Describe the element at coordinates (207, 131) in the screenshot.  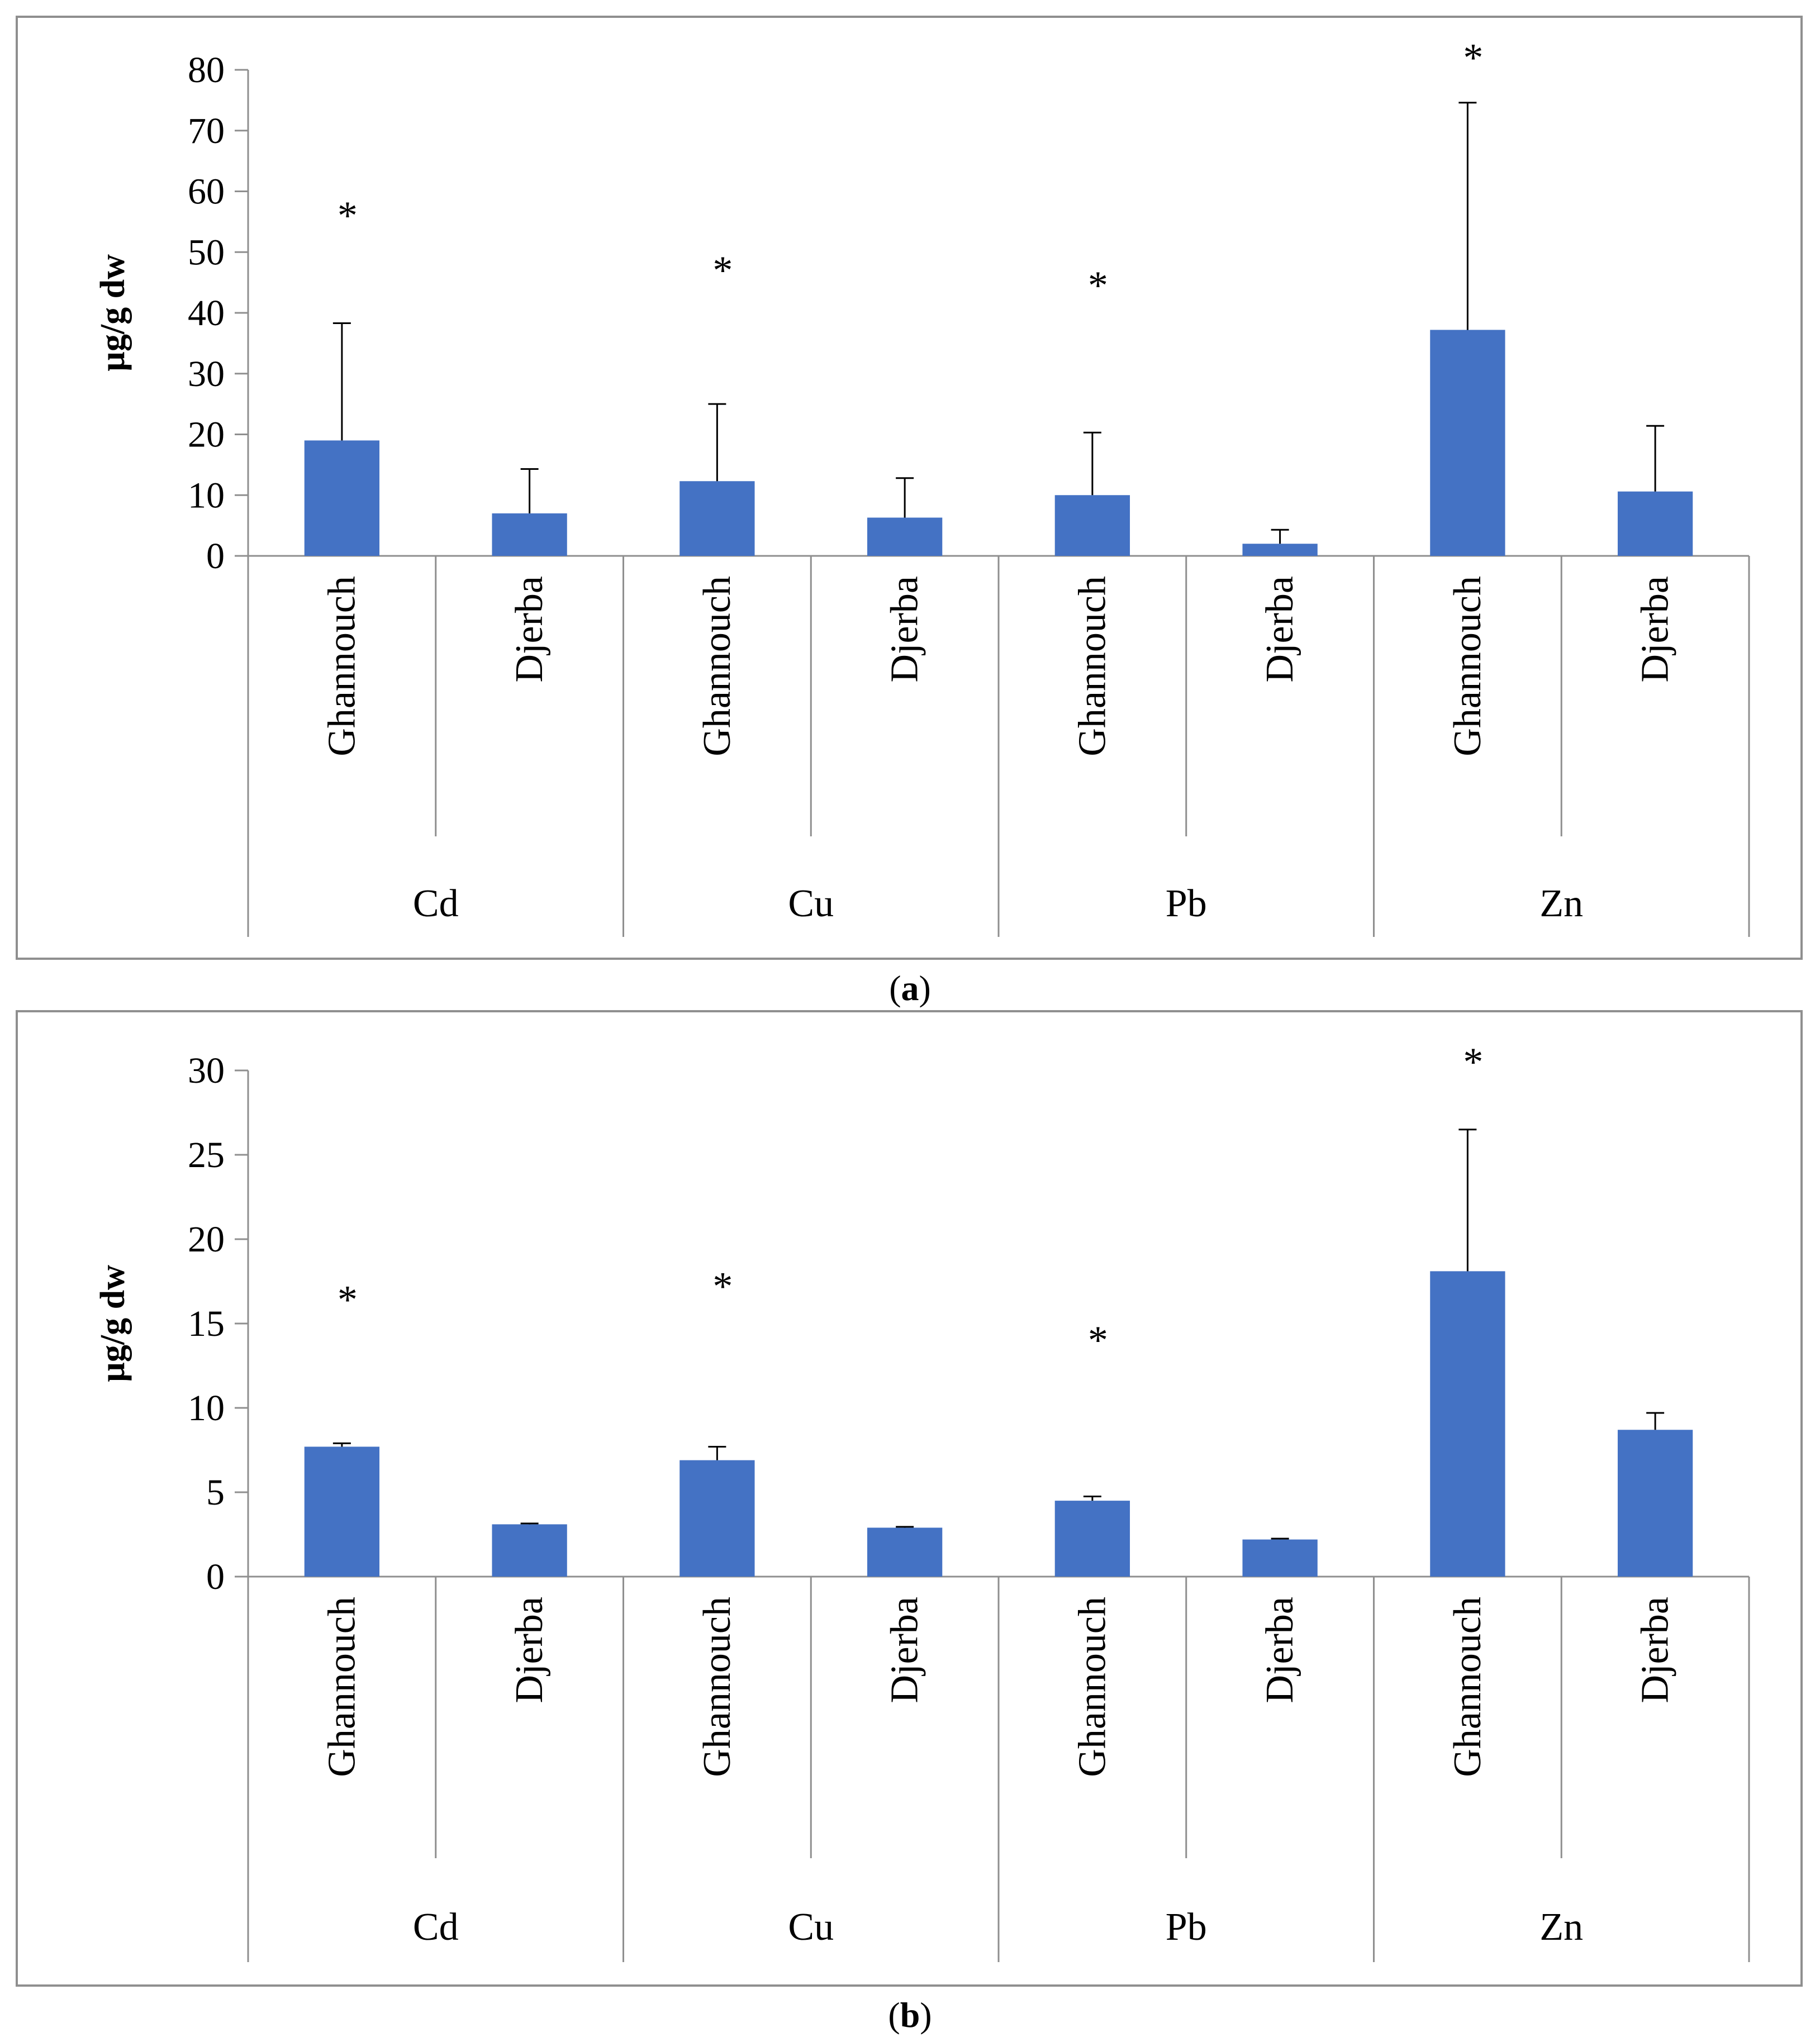
I see `y-tick-label: 70` at that location.